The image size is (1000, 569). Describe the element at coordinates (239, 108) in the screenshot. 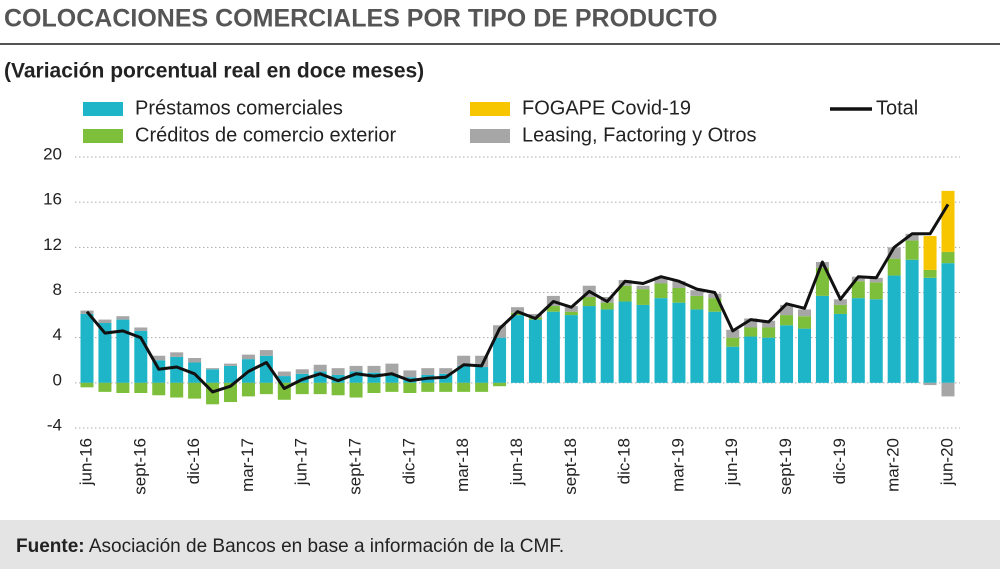

I see `legend-label: Préstamos comerciales` at that location.